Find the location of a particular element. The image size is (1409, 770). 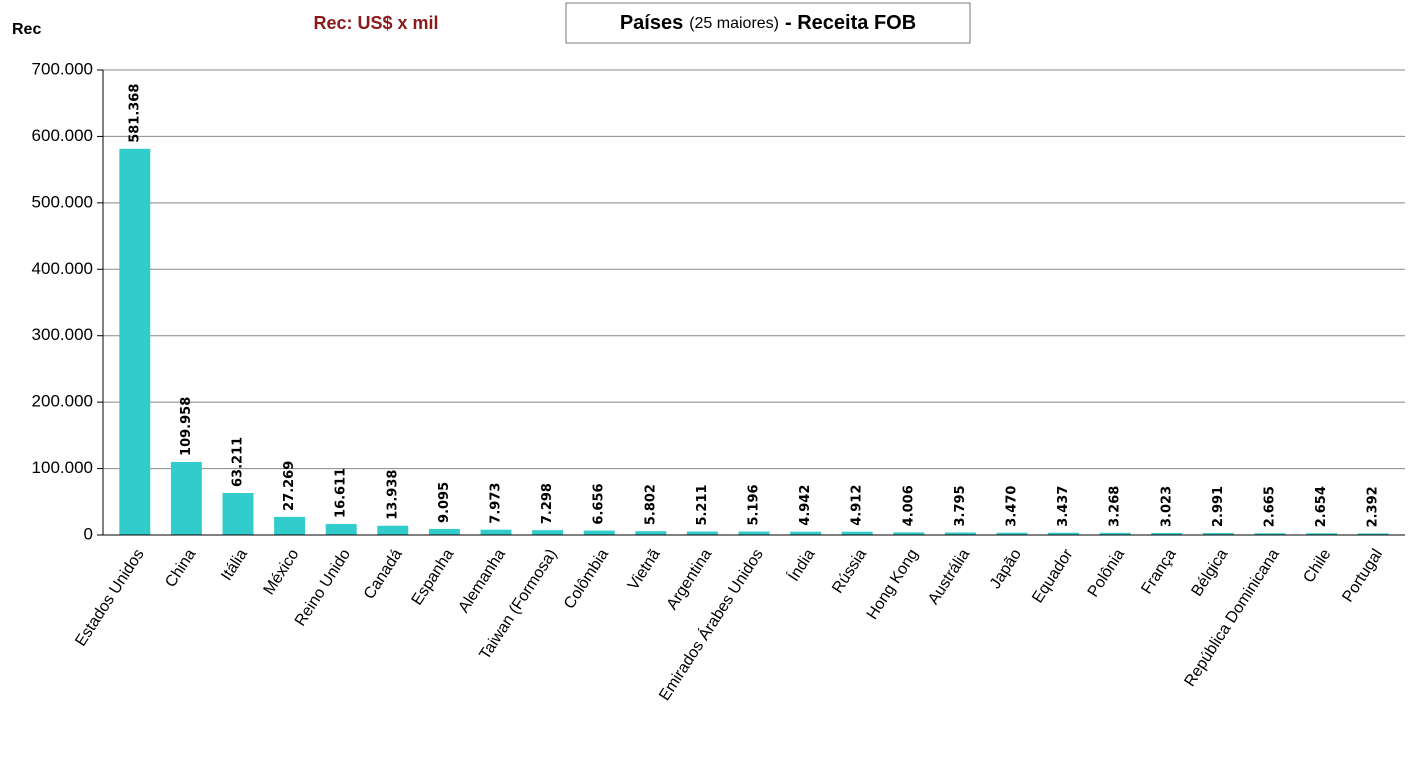

x-tick-label: Estados Unidos is located at coordinates (109, 597).